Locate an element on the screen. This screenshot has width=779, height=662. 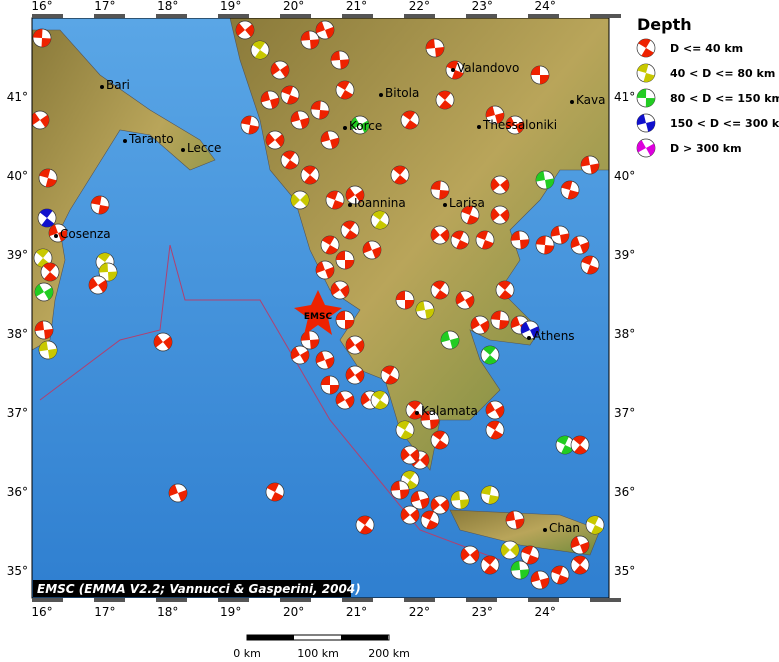
lon-label: 21° is located at coordinates (356, 6).